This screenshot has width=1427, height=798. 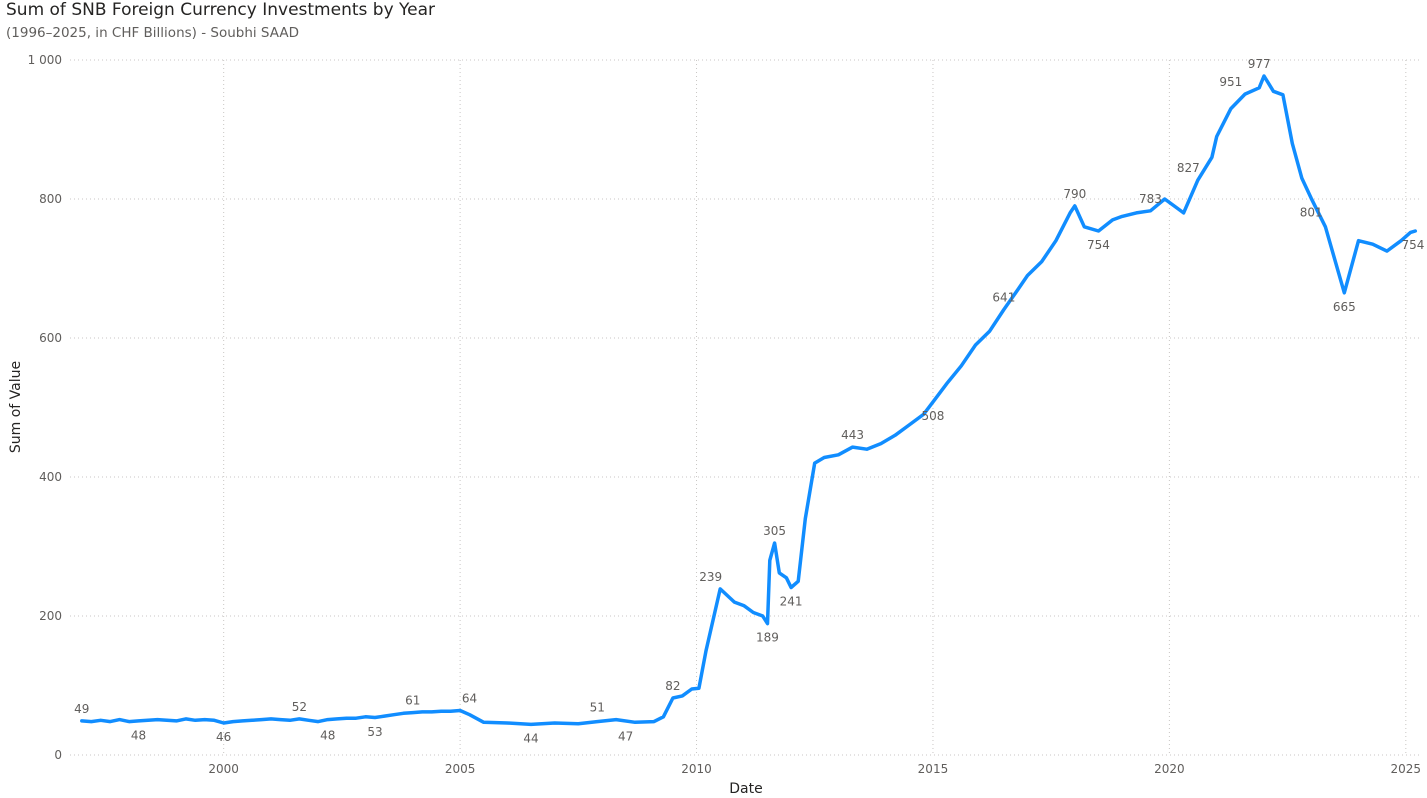 I want to click on data-label: 801, so click(x=1311, y=212).